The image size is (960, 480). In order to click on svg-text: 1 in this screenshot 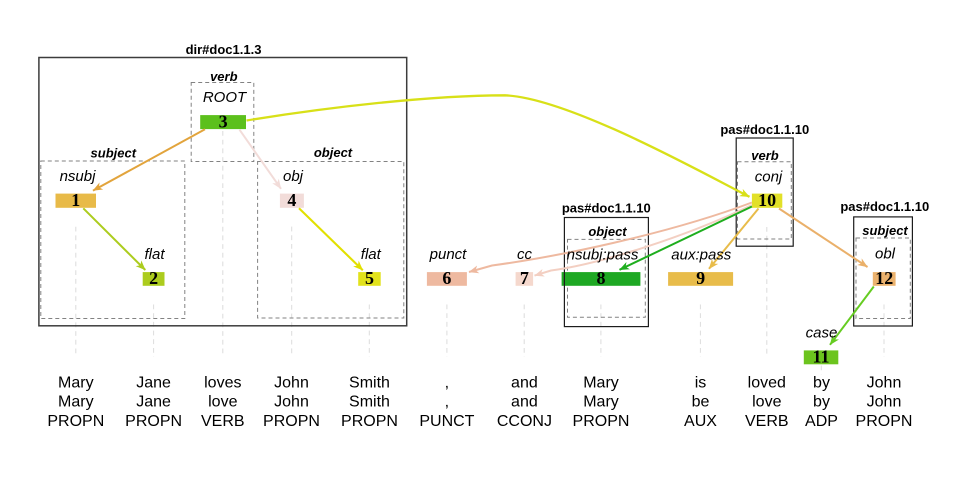, I will do `click(75, 200)`.